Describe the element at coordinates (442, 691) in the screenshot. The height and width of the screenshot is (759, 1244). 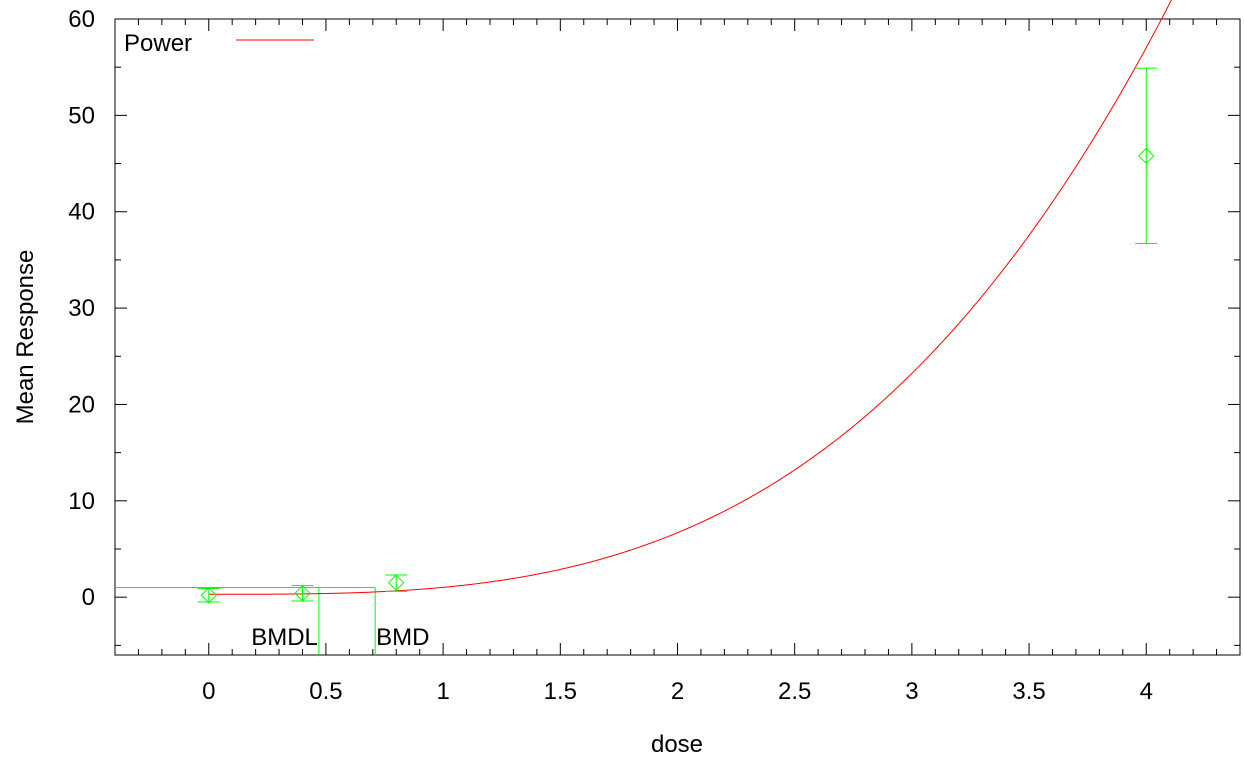
I see `x-tick-label: 1` at that location.